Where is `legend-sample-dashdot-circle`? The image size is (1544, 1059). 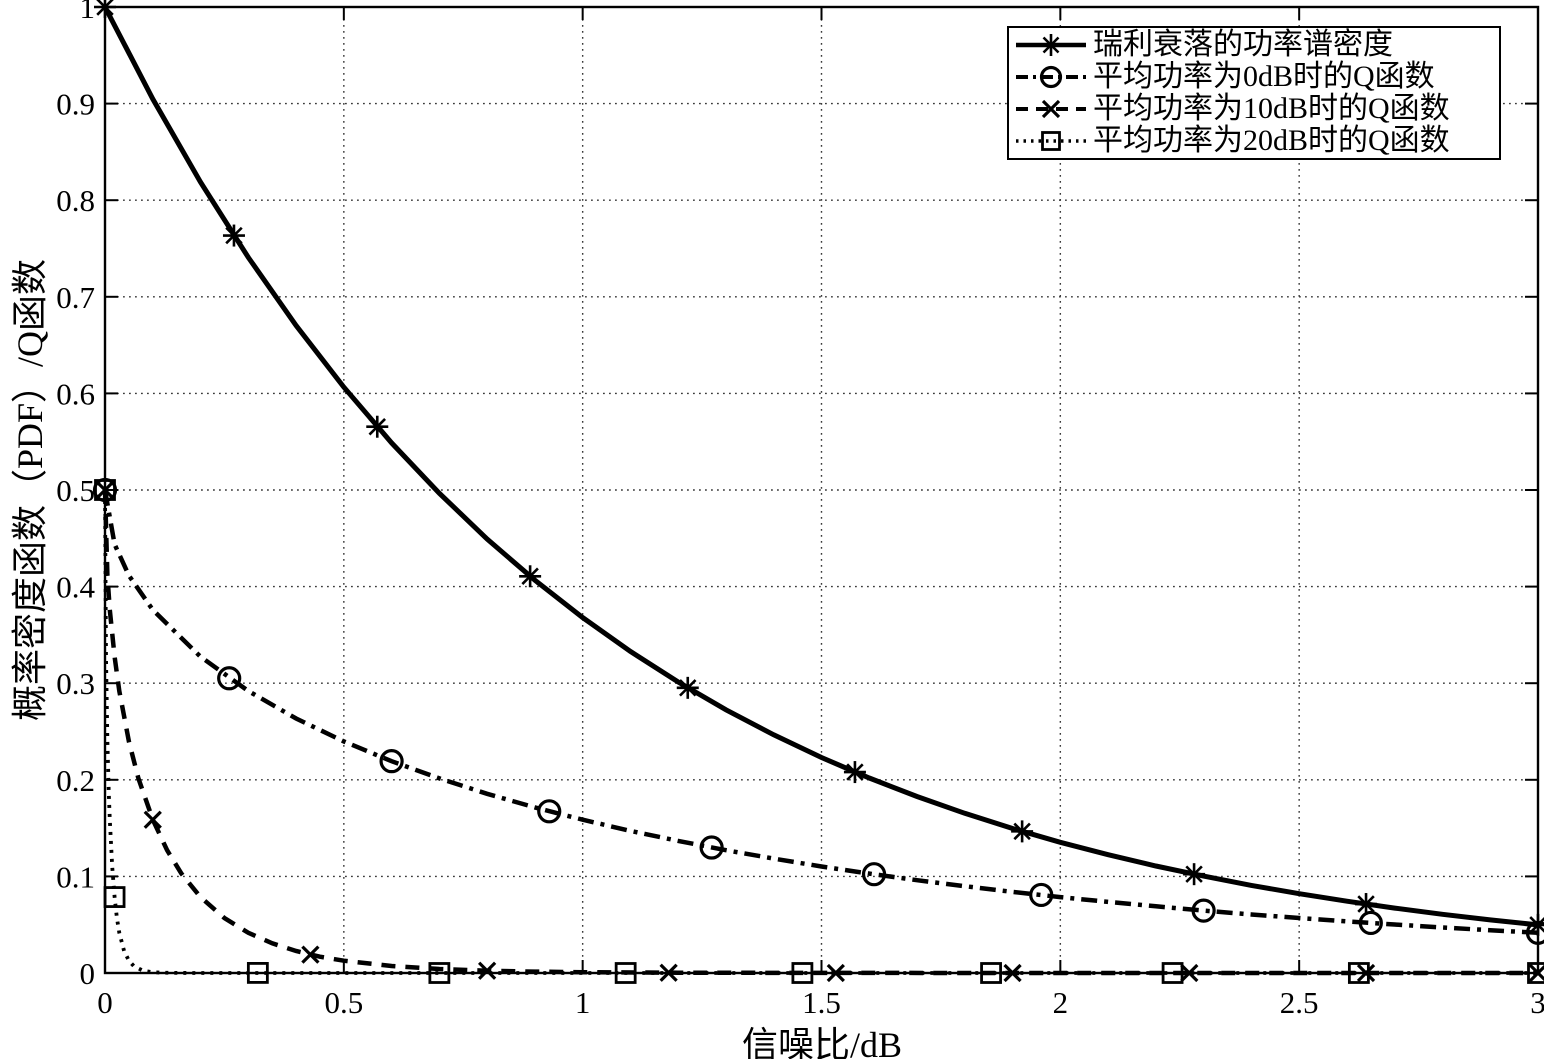
legend-sample-dashdot-circle is located at coordinates (1051, 77).